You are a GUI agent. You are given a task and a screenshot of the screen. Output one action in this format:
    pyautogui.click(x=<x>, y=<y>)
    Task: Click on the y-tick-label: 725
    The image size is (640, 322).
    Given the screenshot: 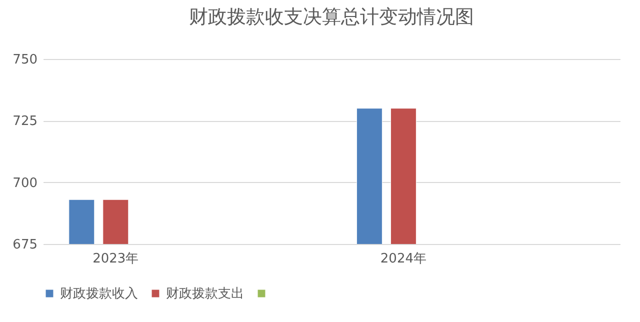 What is the action you would take?
    pyautogui.click(x=25, y=122)
    